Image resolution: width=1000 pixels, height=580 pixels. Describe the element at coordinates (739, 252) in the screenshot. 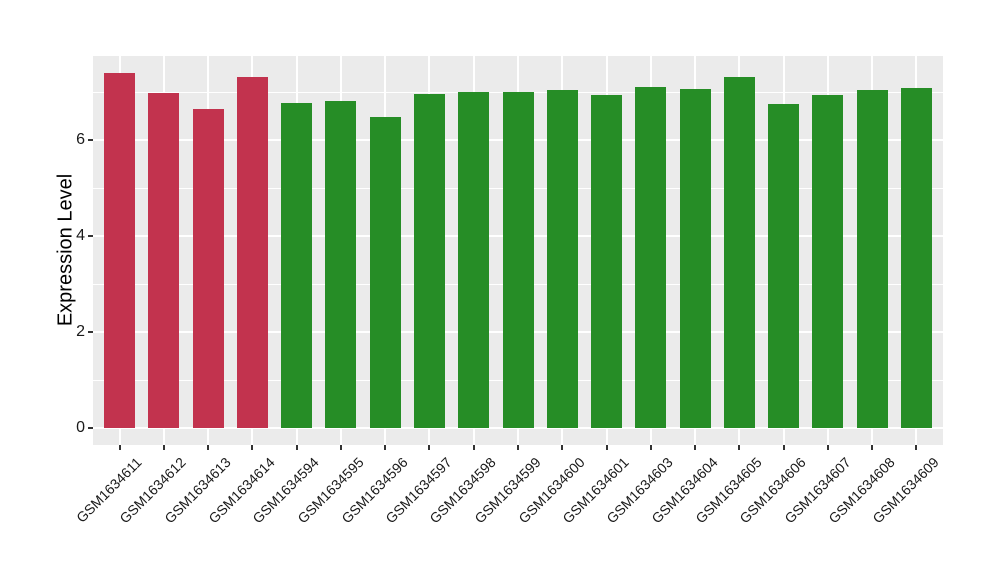

I see `bar-GSM1634605` at that location.